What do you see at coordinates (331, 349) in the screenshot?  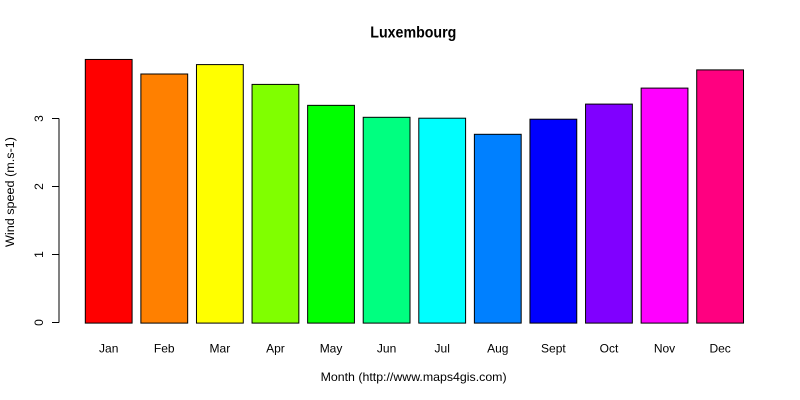 I see `svg-text: May` at bounding box center [331, 349].